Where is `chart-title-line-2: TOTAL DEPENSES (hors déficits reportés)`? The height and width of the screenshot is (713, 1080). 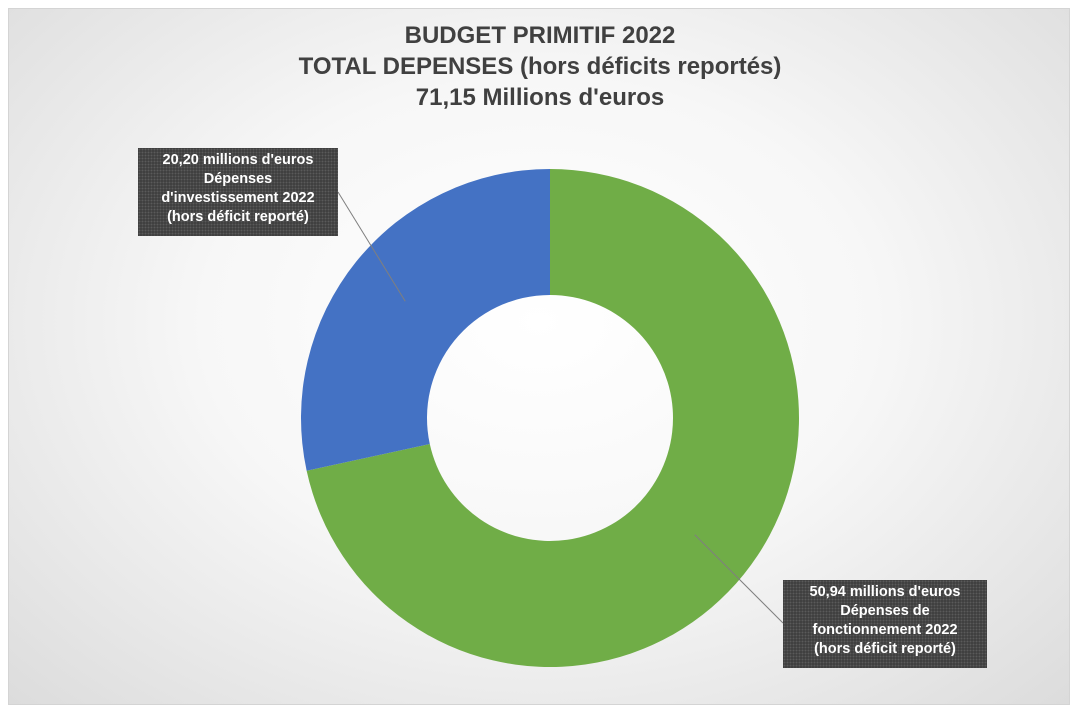 chart-title-line-2: TOTAL DEPENSES (hors déficits reportés) is located at coordinates (540, 66).